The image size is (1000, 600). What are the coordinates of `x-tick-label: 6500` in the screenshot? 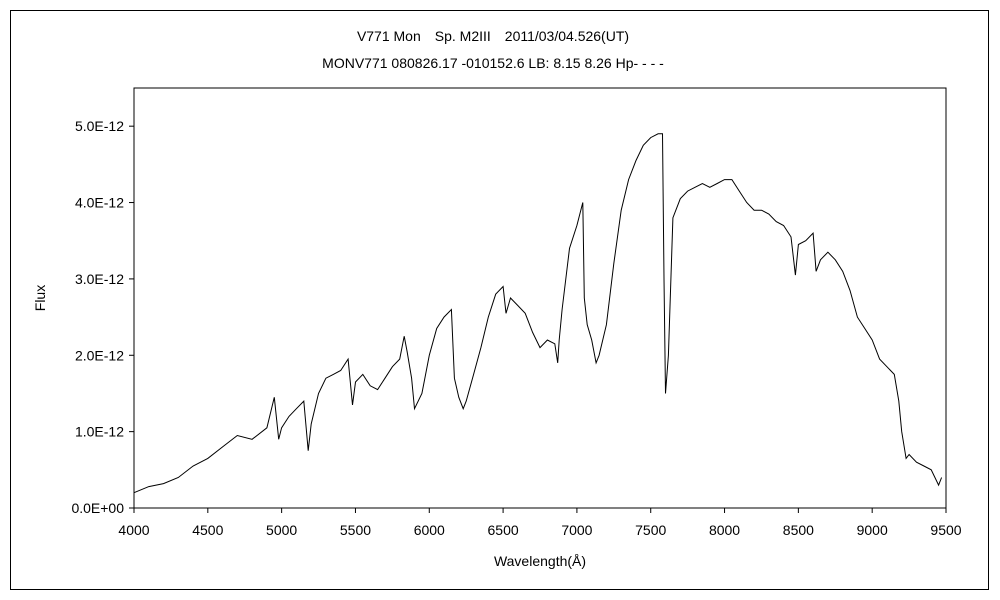 It's located at (503, 530).